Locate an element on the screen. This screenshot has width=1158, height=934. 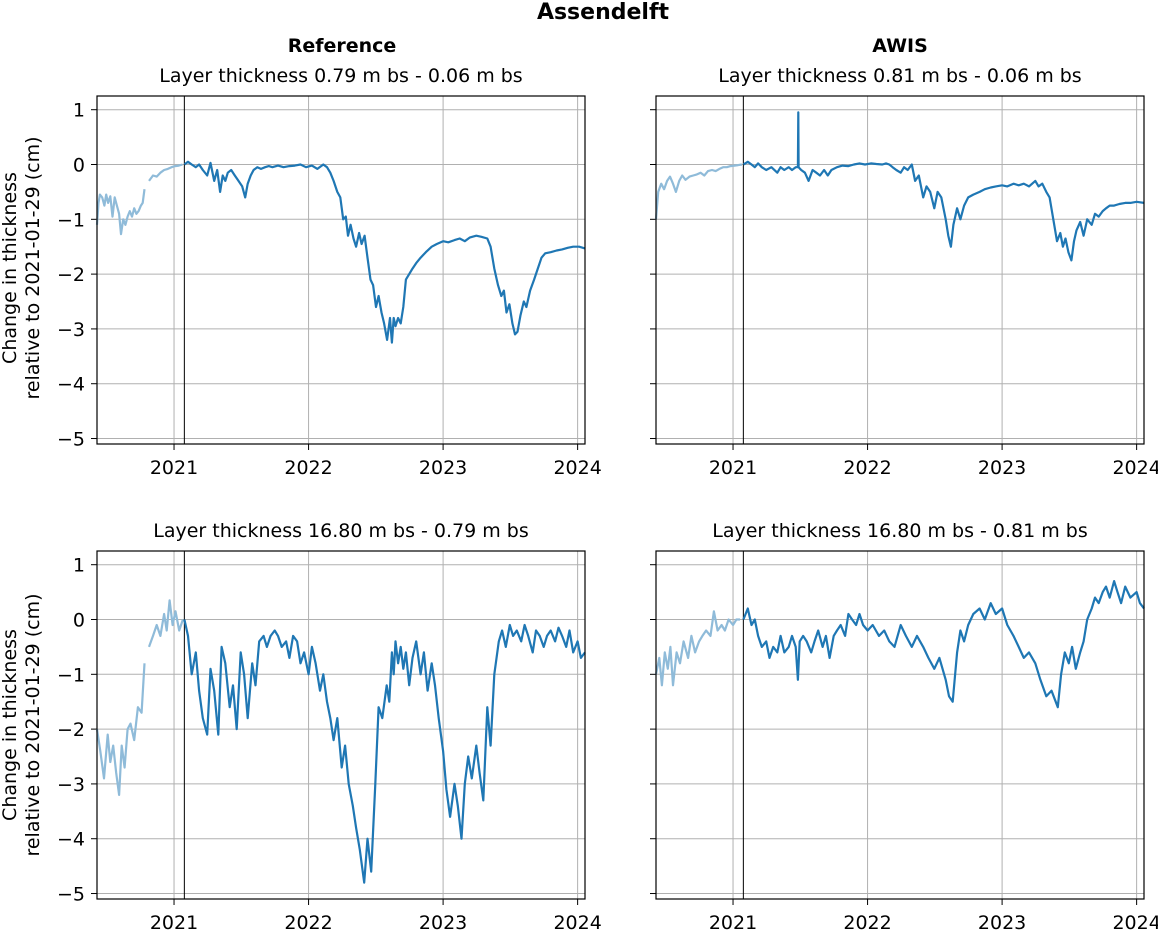
panel-title: Layer thickness 0.79 m bs - 0.06 m bs is located at coordinates (340, 76).